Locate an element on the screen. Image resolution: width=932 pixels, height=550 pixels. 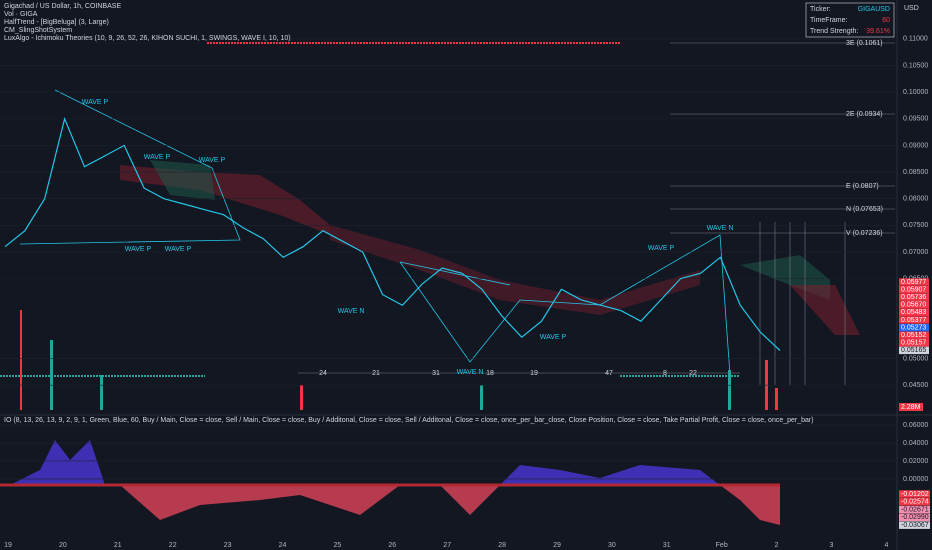
price-label: 0.05670 is located at coordinates (913, 305).